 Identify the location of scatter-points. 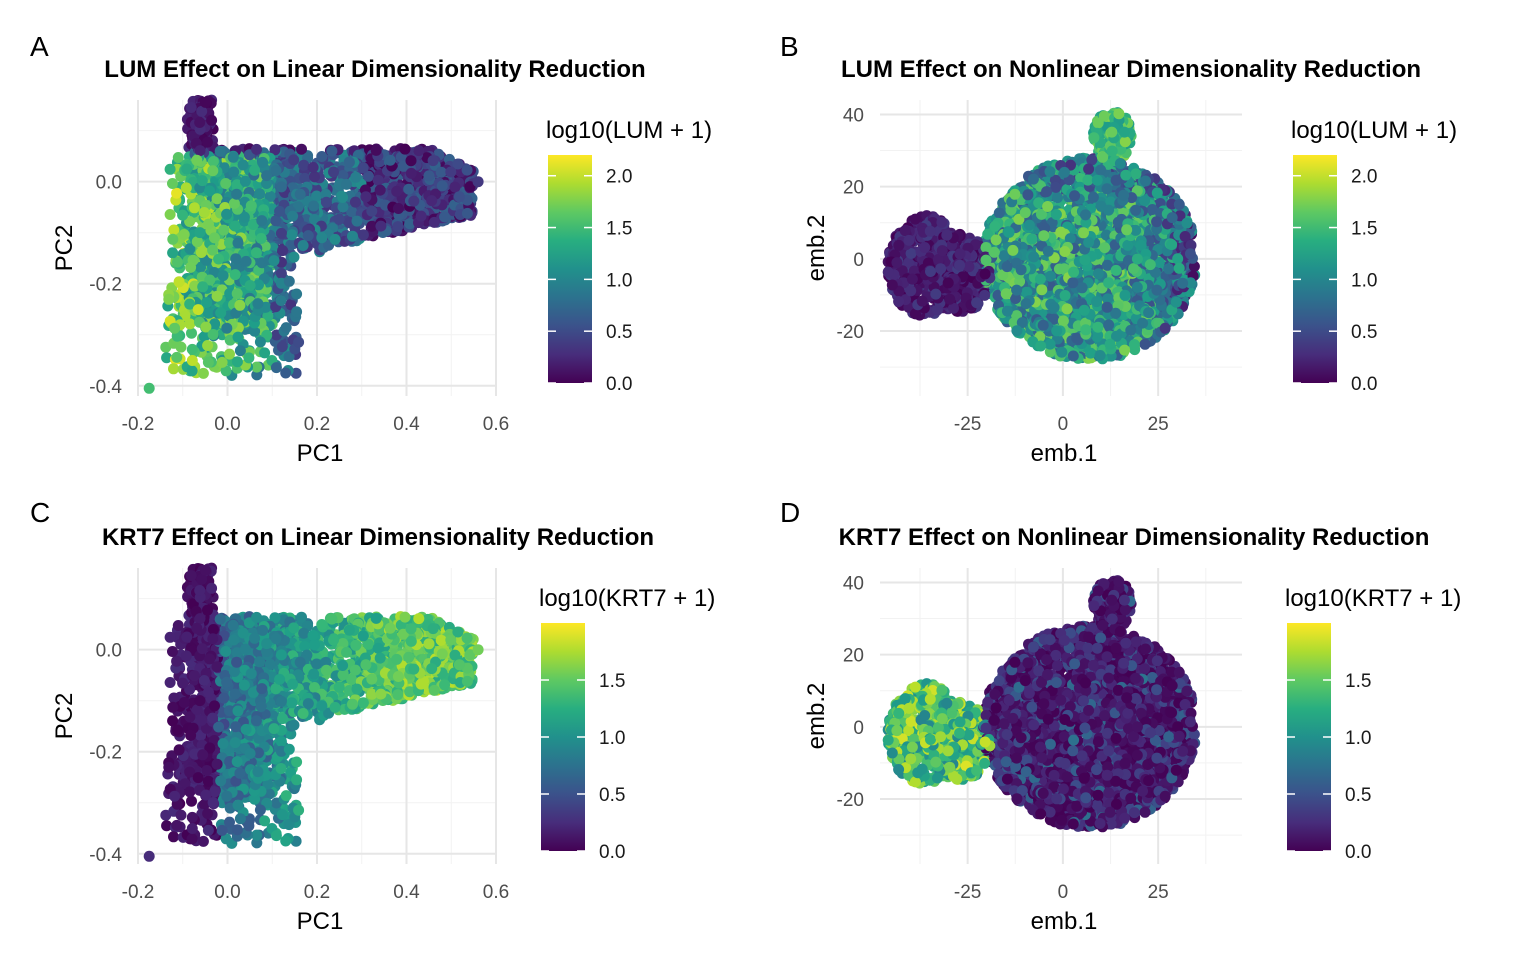
(1041, 236).